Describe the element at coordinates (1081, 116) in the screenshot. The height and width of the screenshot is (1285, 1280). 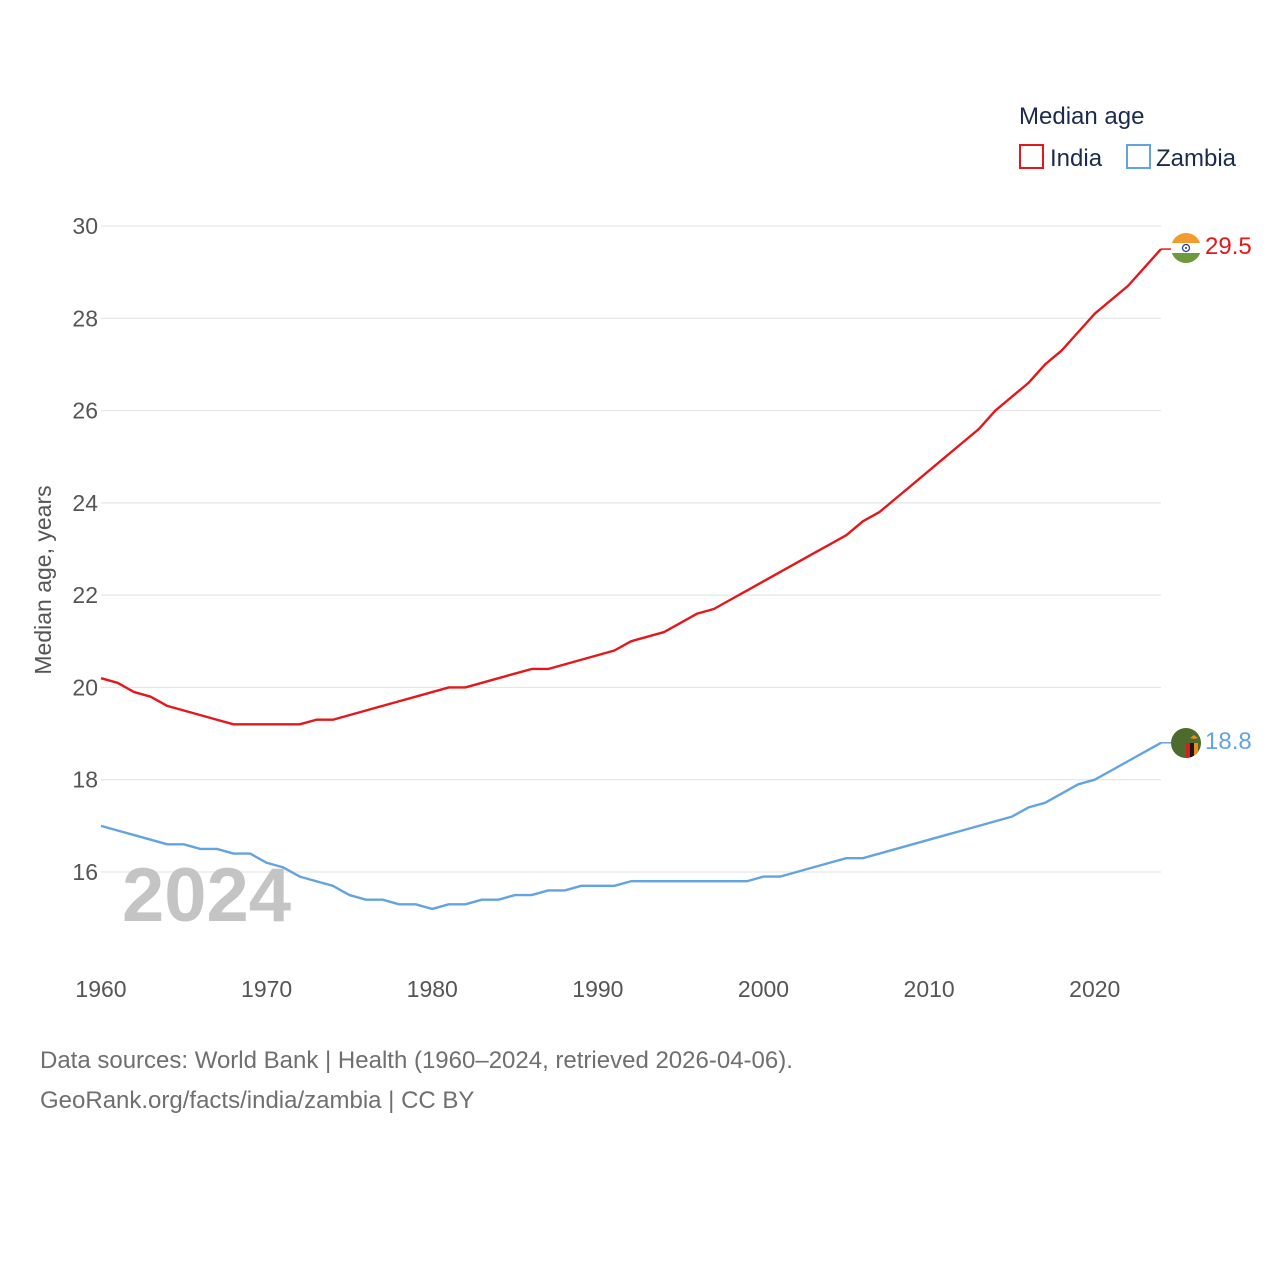
I see `legend-title: Median age` at that location.